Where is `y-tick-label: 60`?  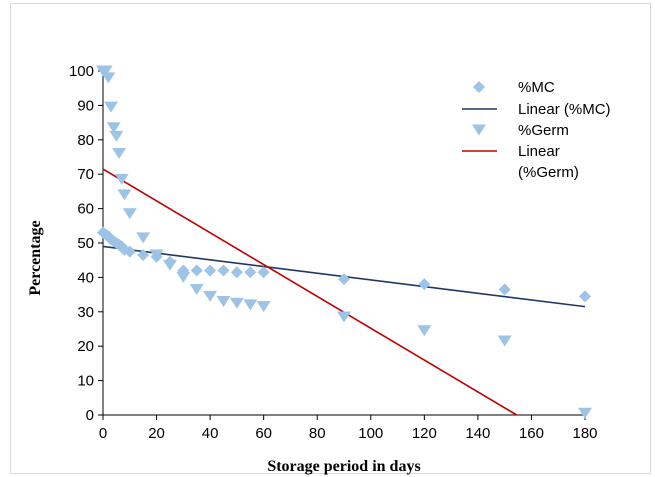
y-tick-label: 60 is located at coordinates (85, 209).